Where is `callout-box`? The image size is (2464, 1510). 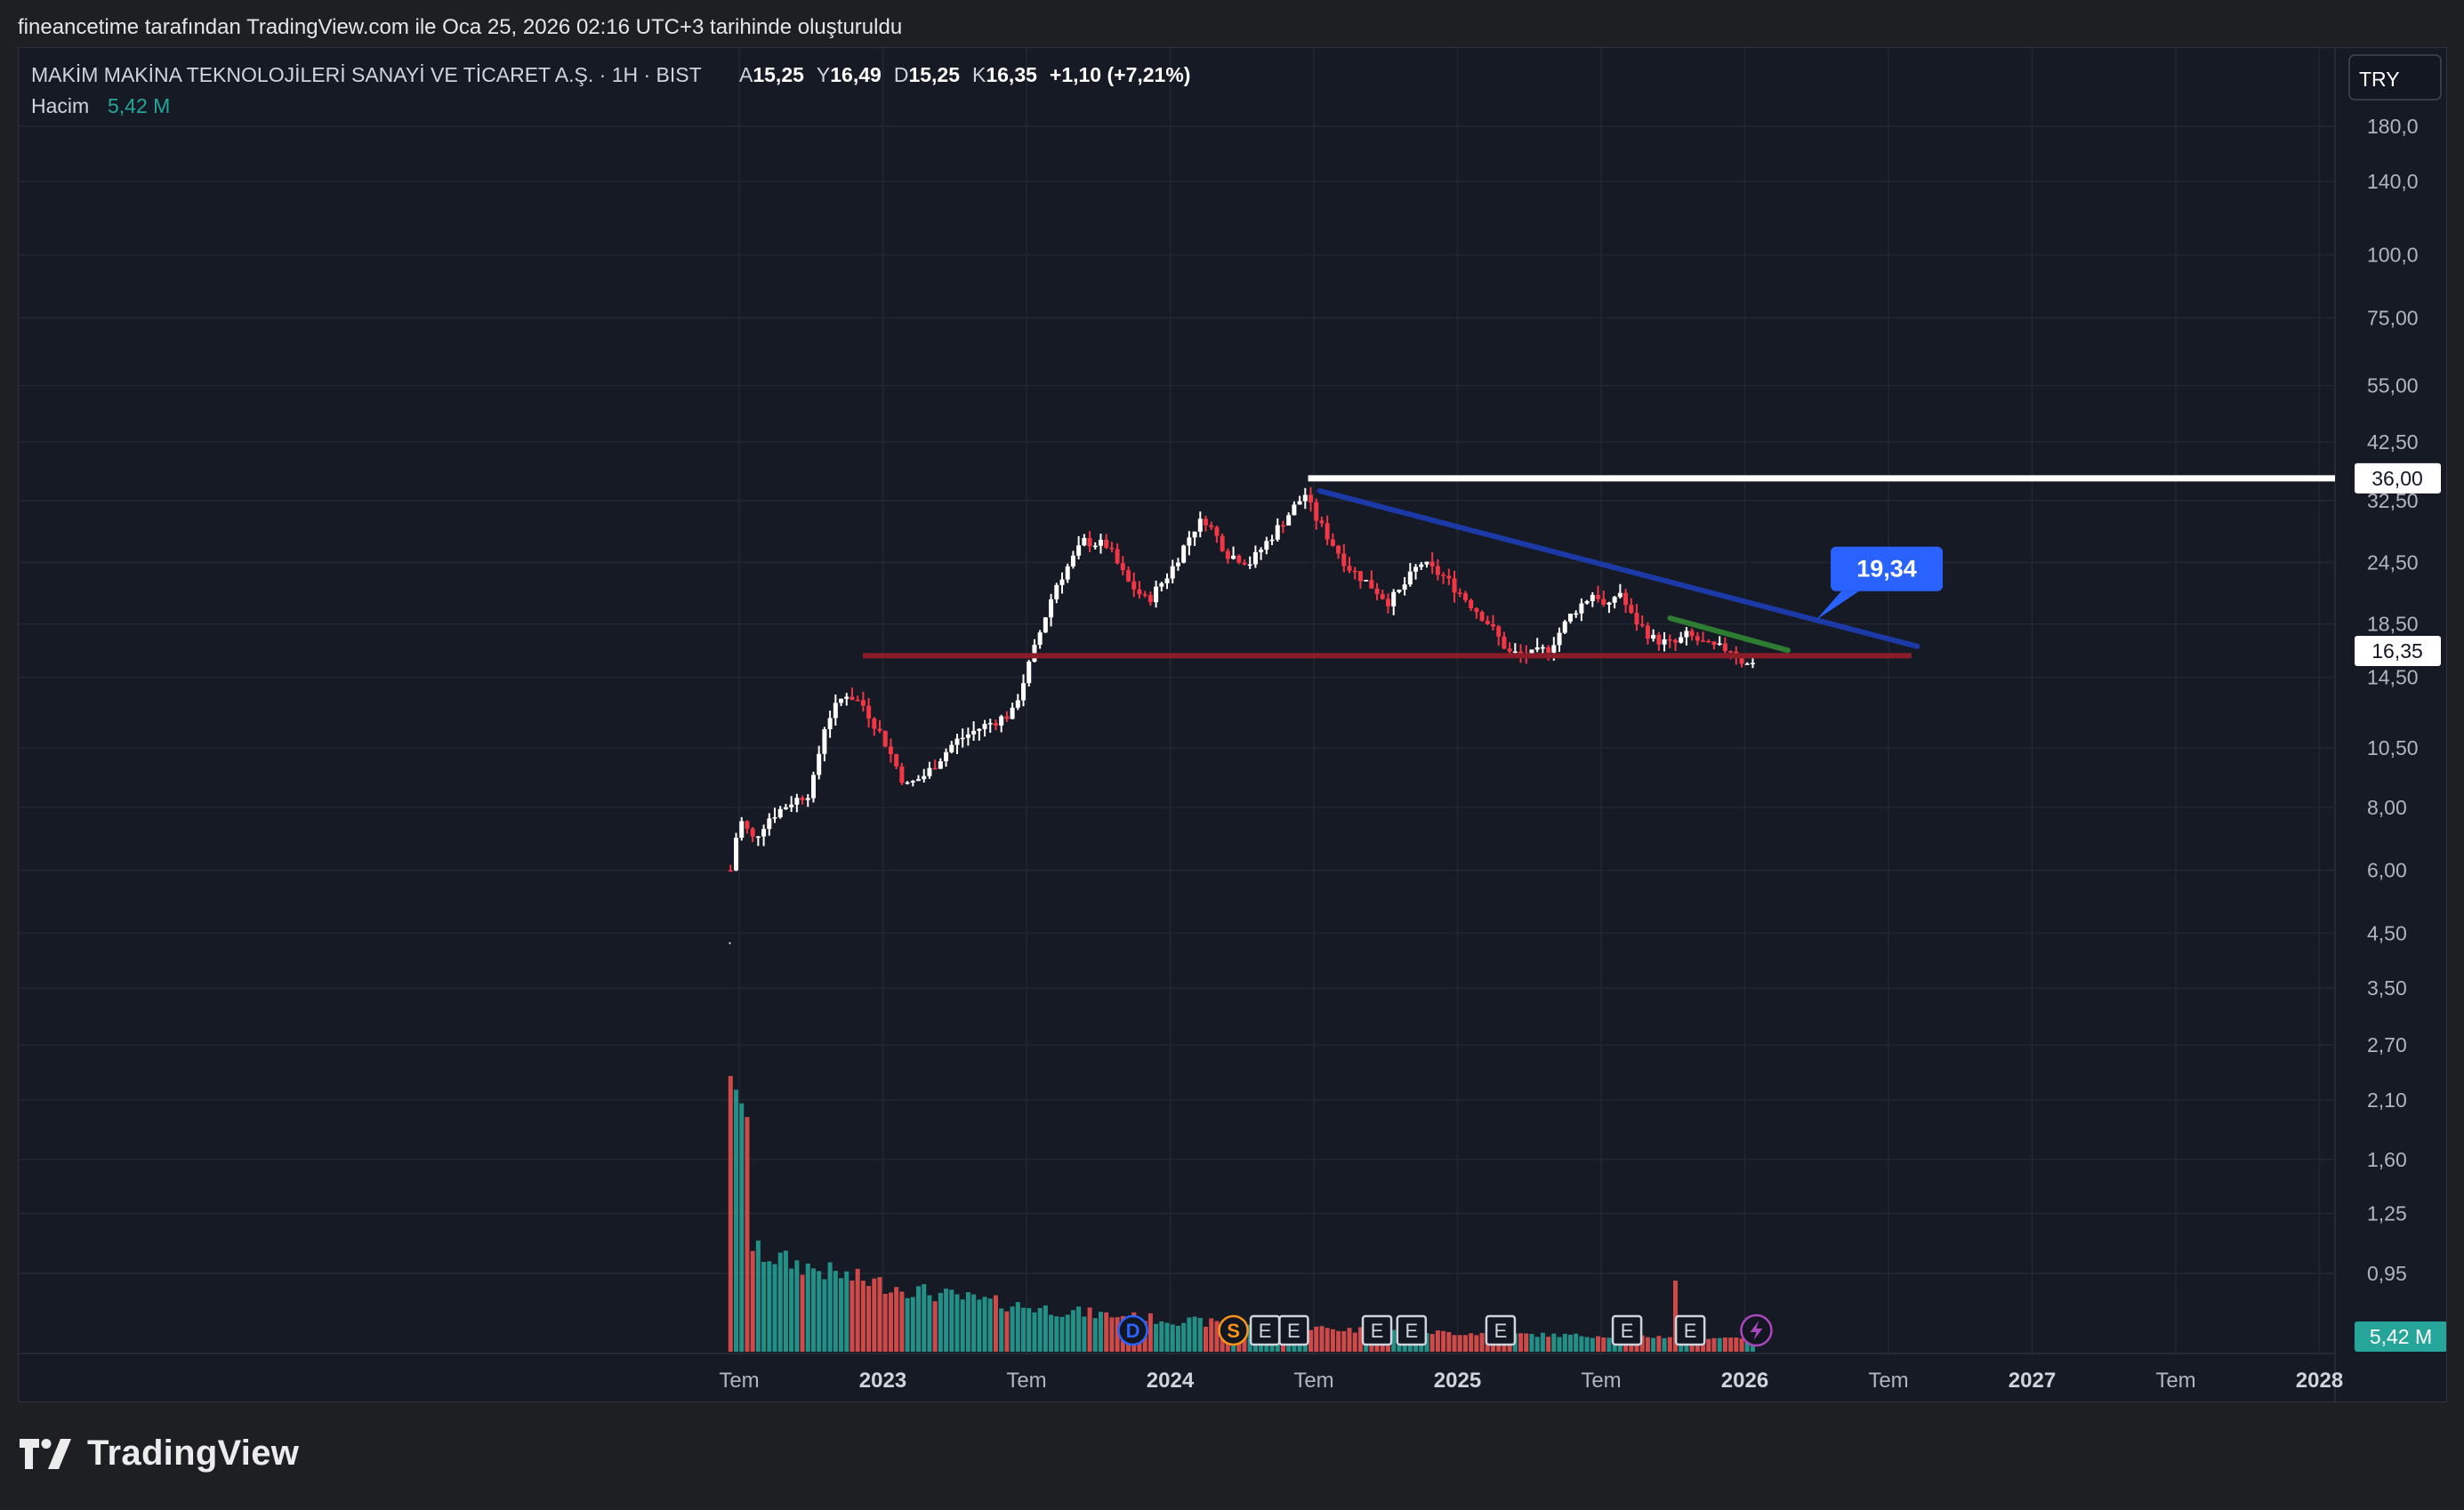 callout-box is located at coordinates (1888, 568).